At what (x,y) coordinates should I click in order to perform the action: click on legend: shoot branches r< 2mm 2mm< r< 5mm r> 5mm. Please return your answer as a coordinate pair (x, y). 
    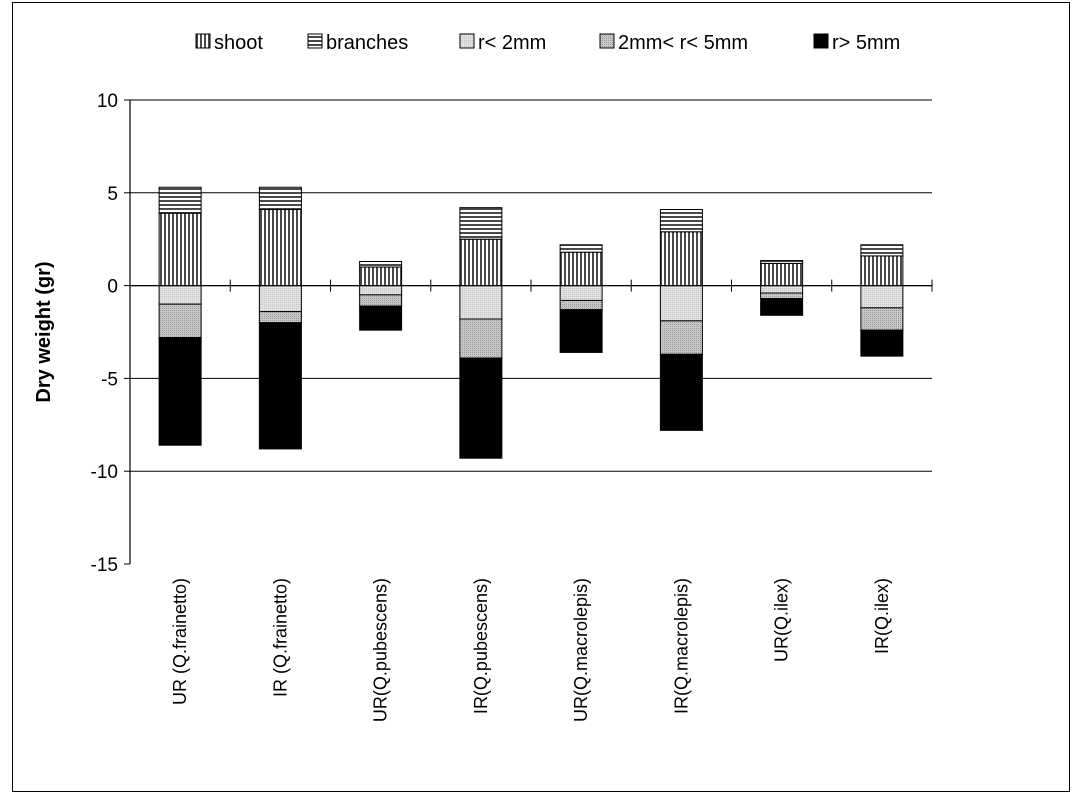
    Looking at the image, I should click on (547, 43).